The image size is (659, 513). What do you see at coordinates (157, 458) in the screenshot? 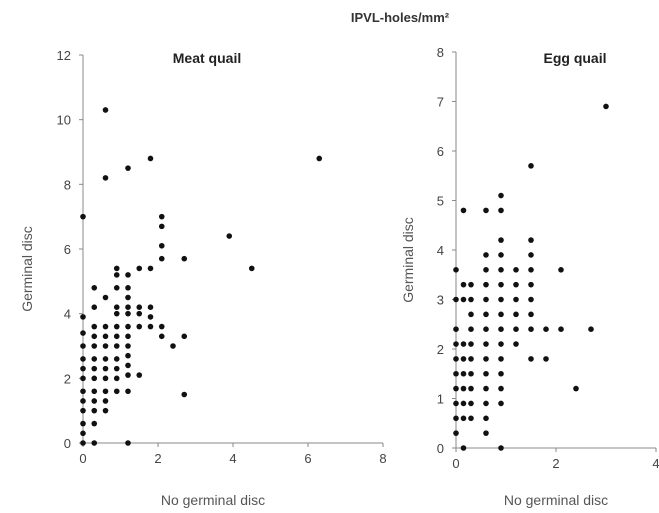
I see `meat-quail-x-tick-label: 2` at bounding box center [157, 458].